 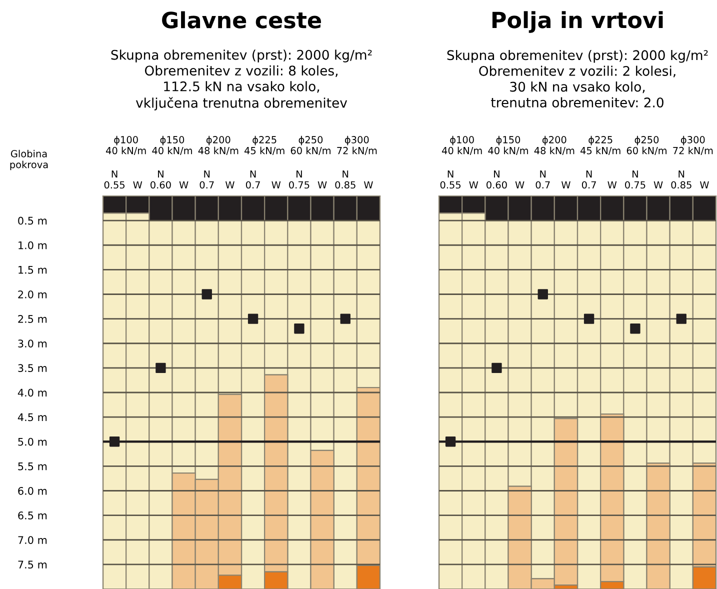 What do you see at coordinates (29, 160) in the screenshot?
I see `y-axis-title: Globina pokrova` at bounding box center [29, 160].